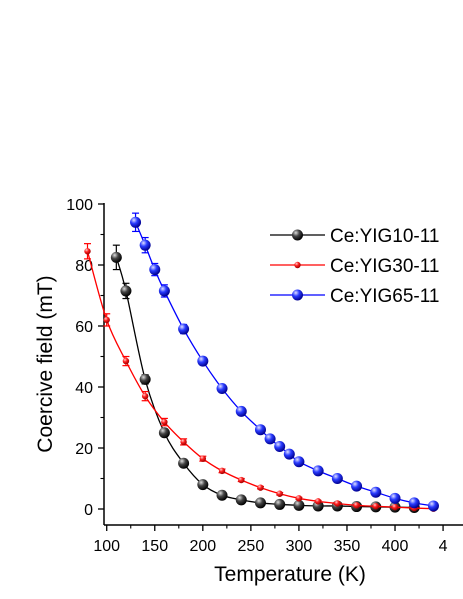 This screenshot has height=599, width=463. I want to click on y-tick-label: 0, so click(88, 510).